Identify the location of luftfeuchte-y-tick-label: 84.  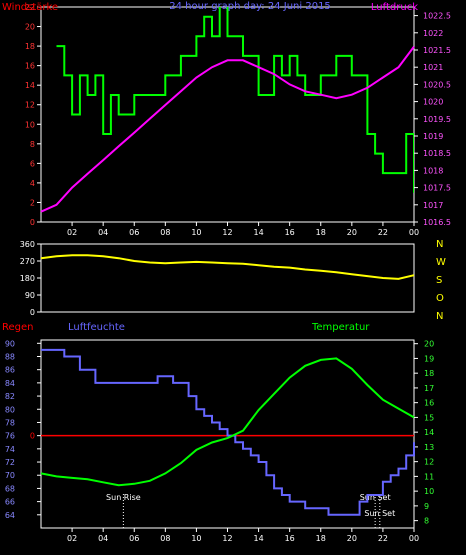
(10, 383).